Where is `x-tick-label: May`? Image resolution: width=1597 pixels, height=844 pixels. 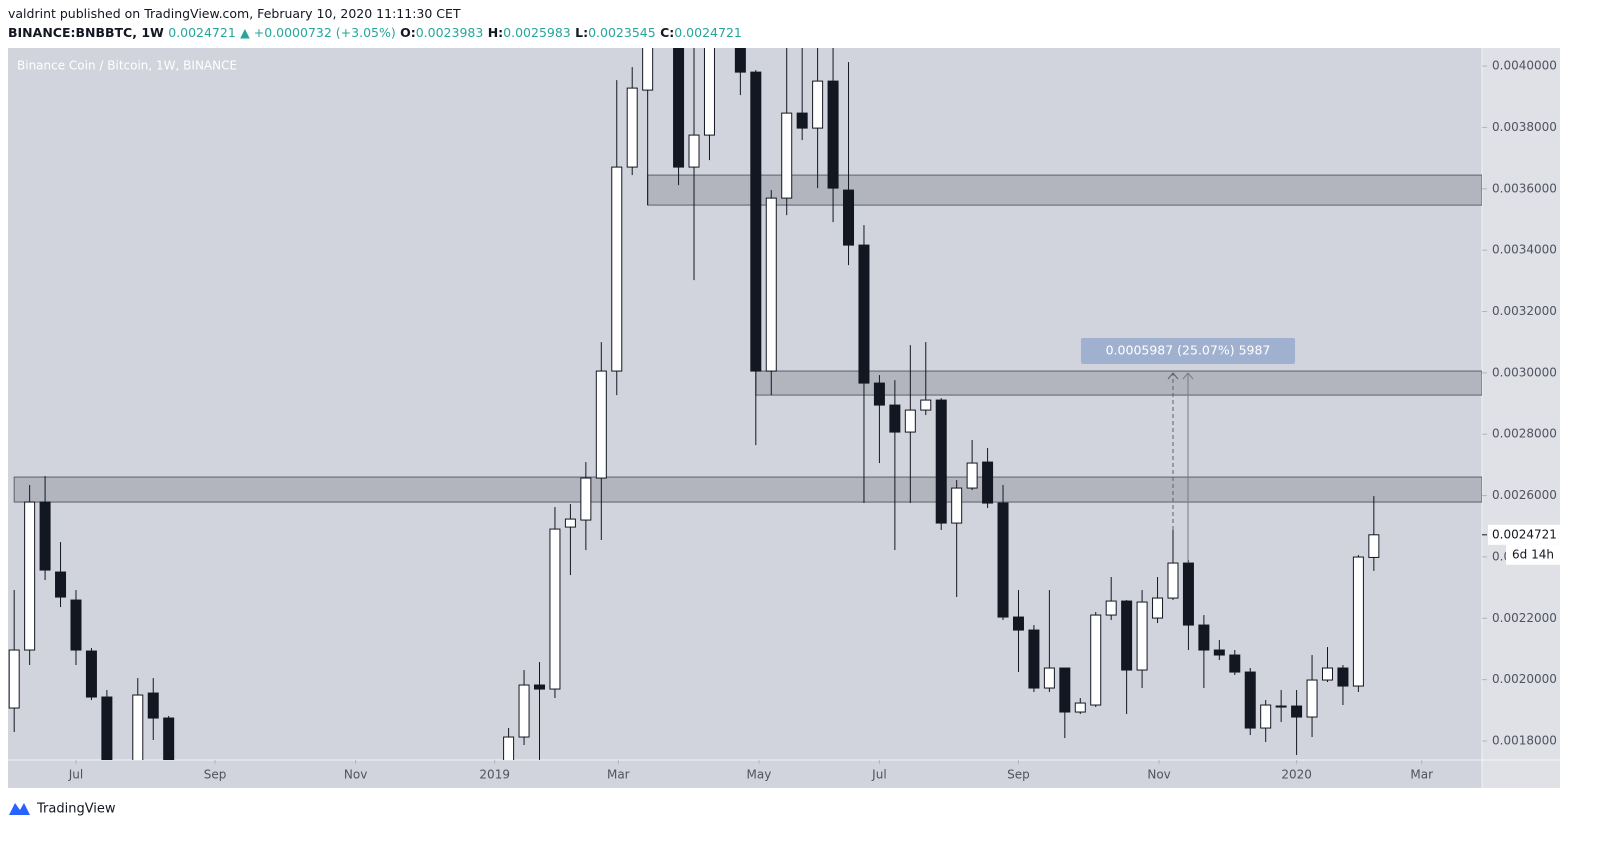
x-tick-label: May is located at coordinates (758, 775).